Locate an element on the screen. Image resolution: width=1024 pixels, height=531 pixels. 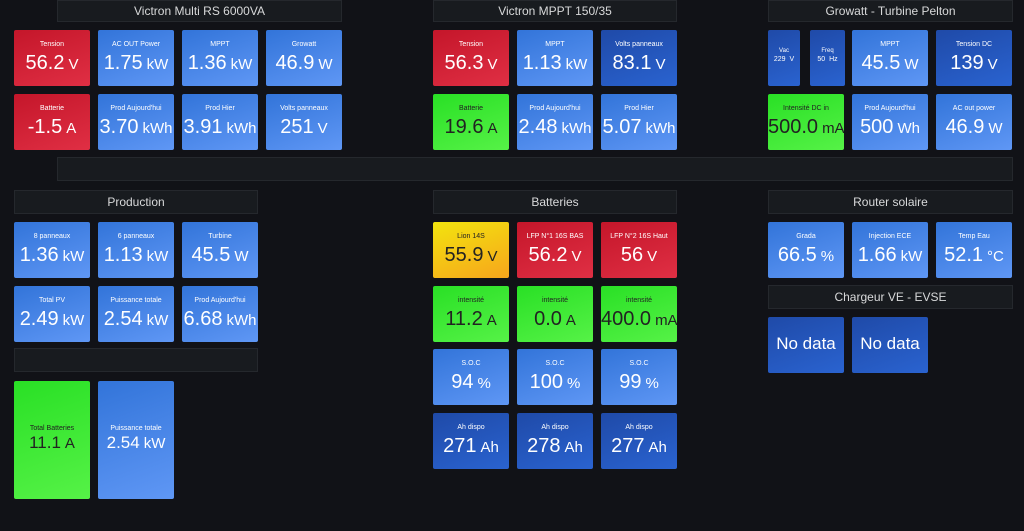
stat-tile: Prod Hier 3.91 kWh is located at coordinates (220, 122).